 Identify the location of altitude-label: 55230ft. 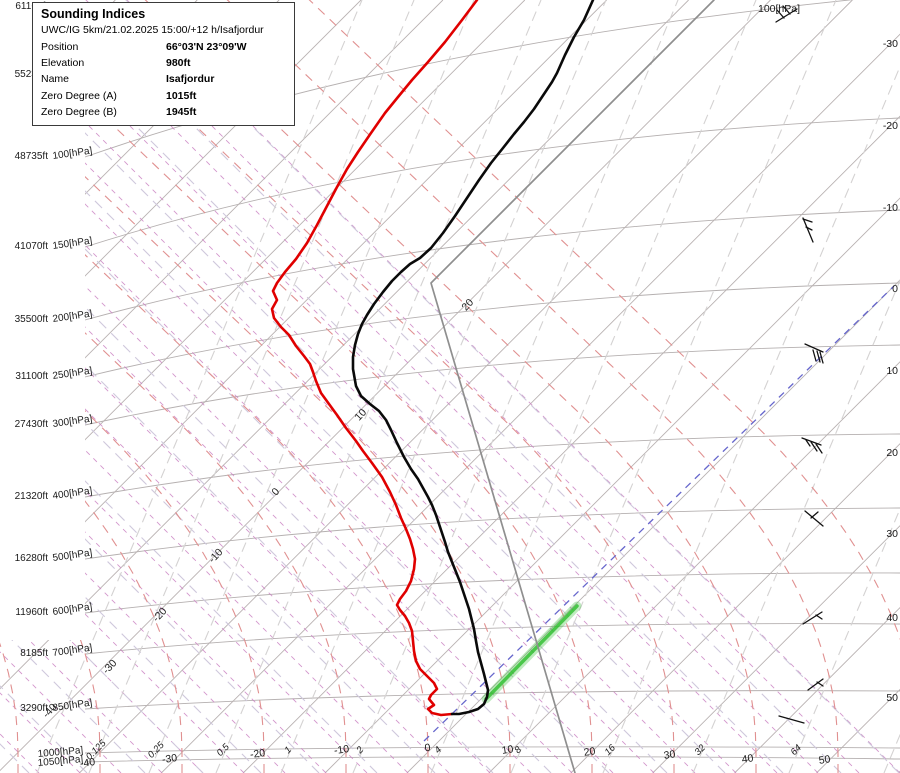
(32, 74).